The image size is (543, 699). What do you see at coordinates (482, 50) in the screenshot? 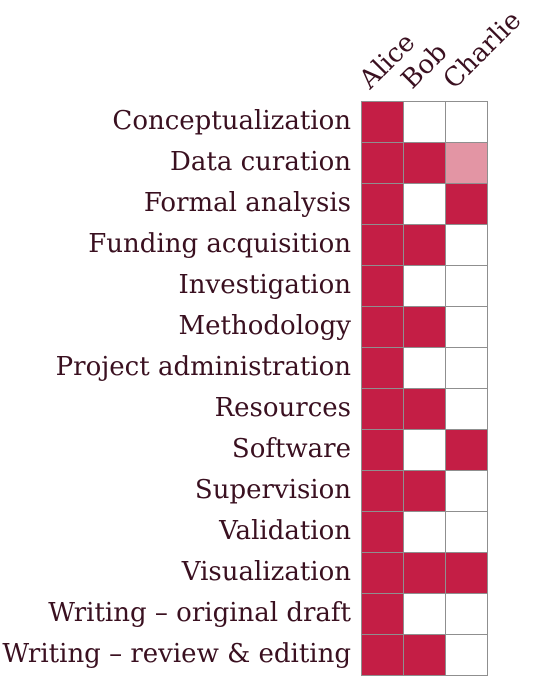
I see `column-label: Charlie` at bounding box center [482, 50].